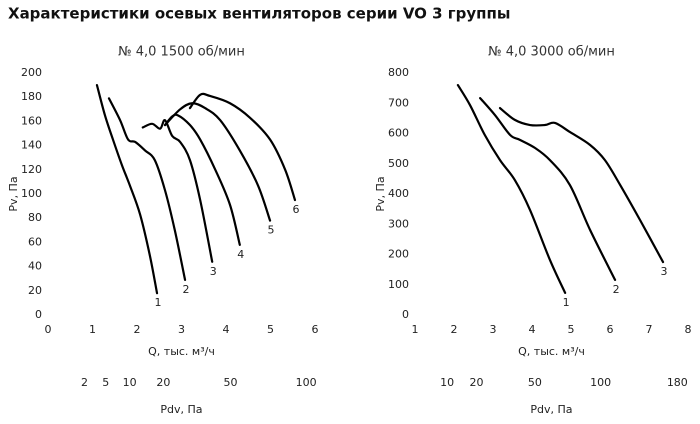 This screenshot has width=700, height=424. What do you see at coordinates (31, 120) in the screenshot?
I see `y-tick-label: 160` at bounding box center [31, 120].